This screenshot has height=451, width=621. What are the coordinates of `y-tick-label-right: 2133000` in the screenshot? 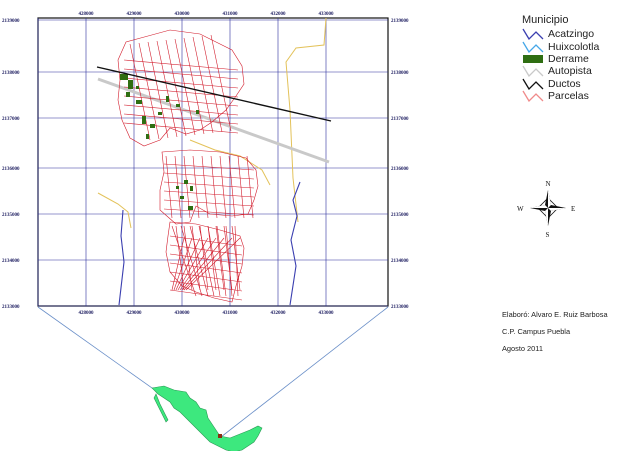 It's located at (400, 307).